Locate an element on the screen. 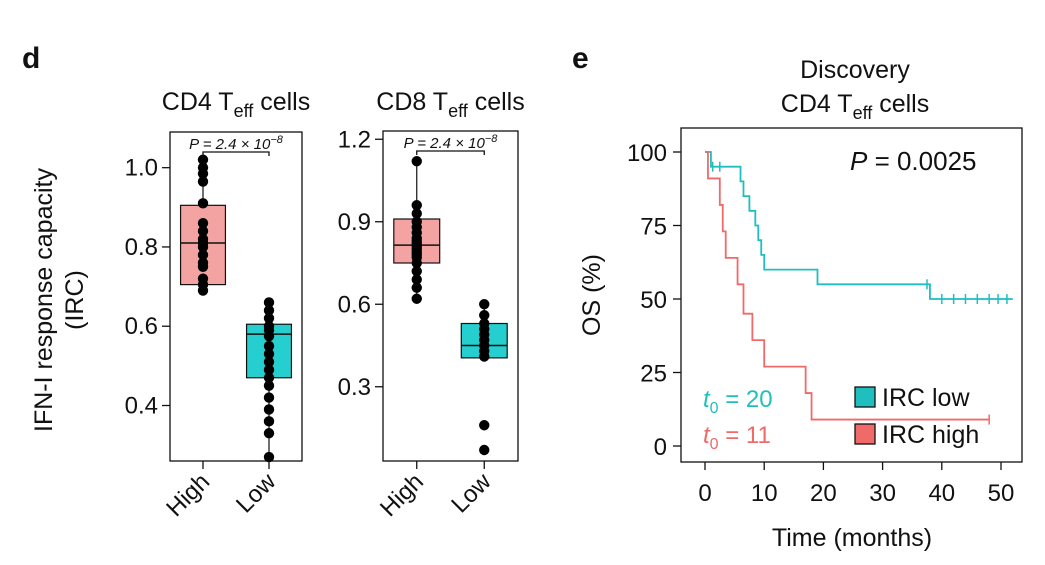  y-tick-label: 0.3 is located at coordinates (354, 387).